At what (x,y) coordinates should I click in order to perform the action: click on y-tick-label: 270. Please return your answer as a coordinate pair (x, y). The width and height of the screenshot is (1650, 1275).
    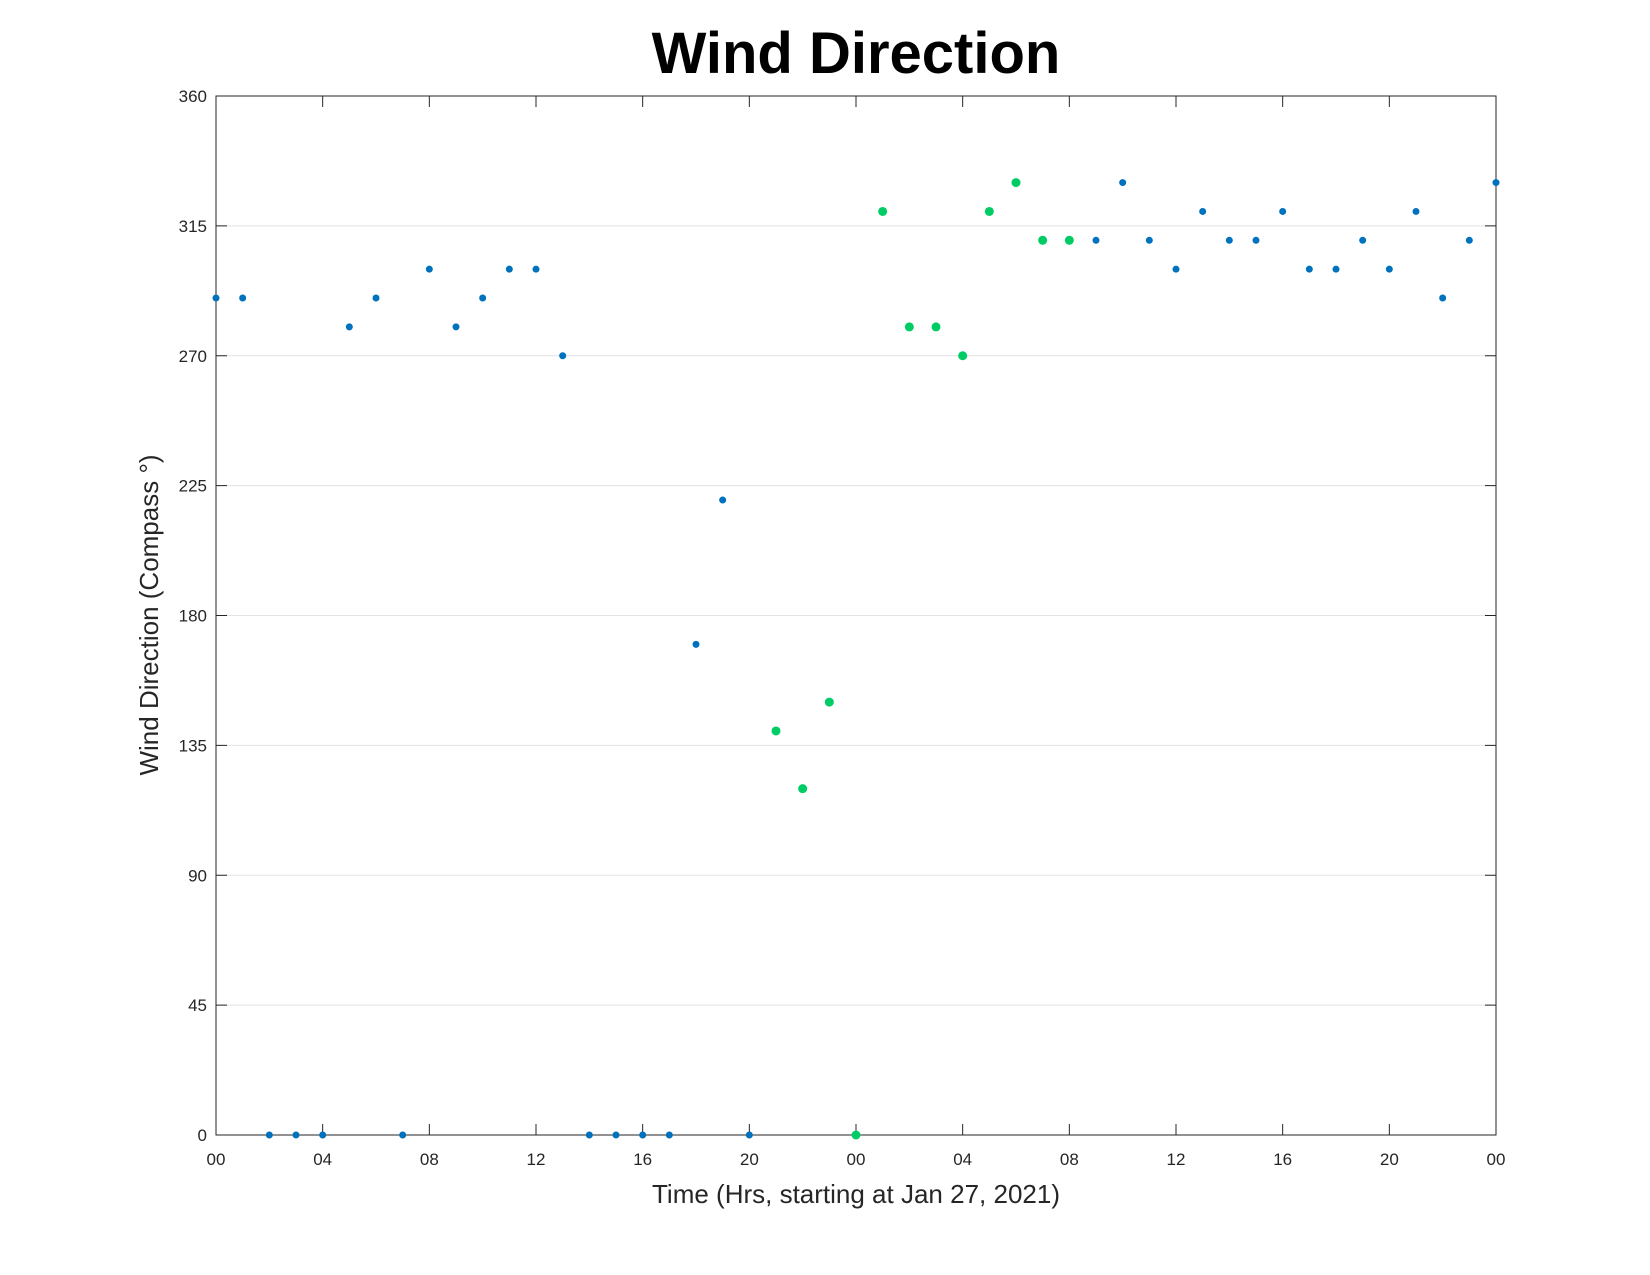
    Looking at the image, I should click on (193, 356).